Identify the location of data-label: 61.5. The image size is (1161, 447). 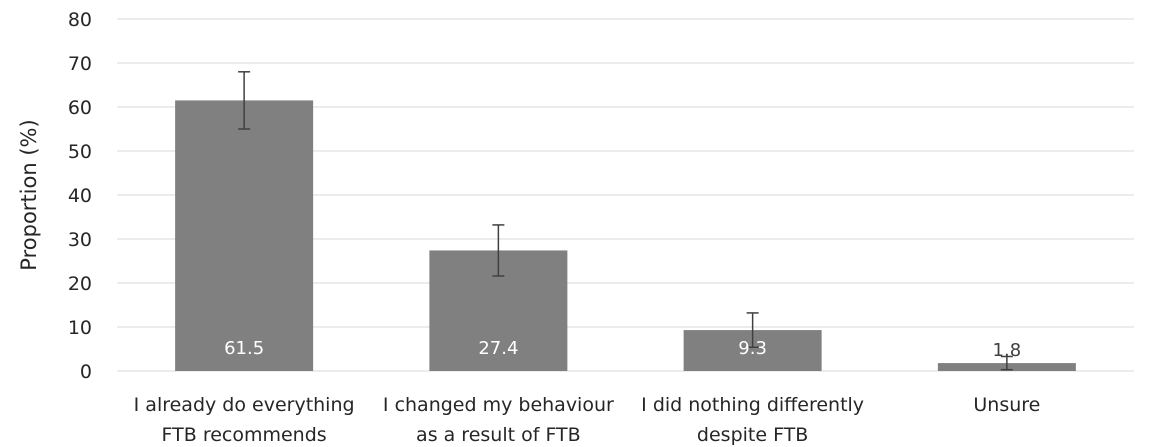
(244, 348).